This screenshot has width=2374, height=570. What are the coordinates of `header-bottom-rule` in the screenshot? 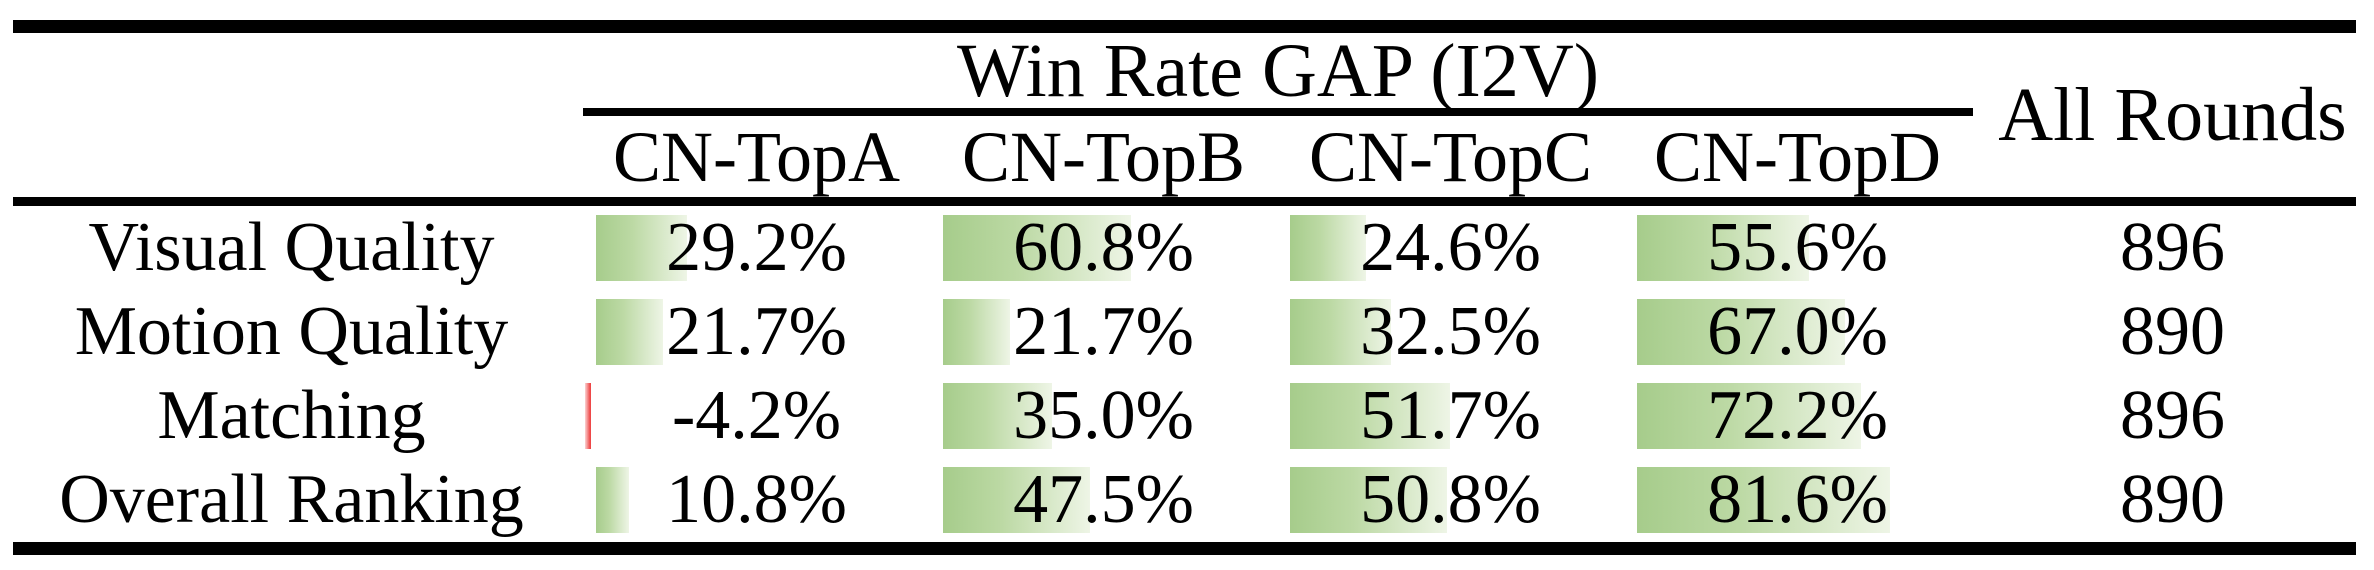 It's located at (1184, 201).